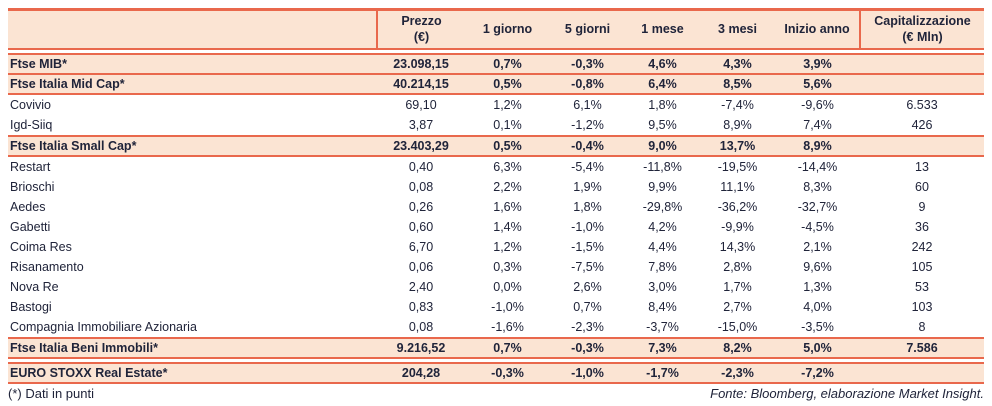  Describe the element at coordinates (507, 126) in the screenshot. I see `value-cell: 0,1%` at that location.